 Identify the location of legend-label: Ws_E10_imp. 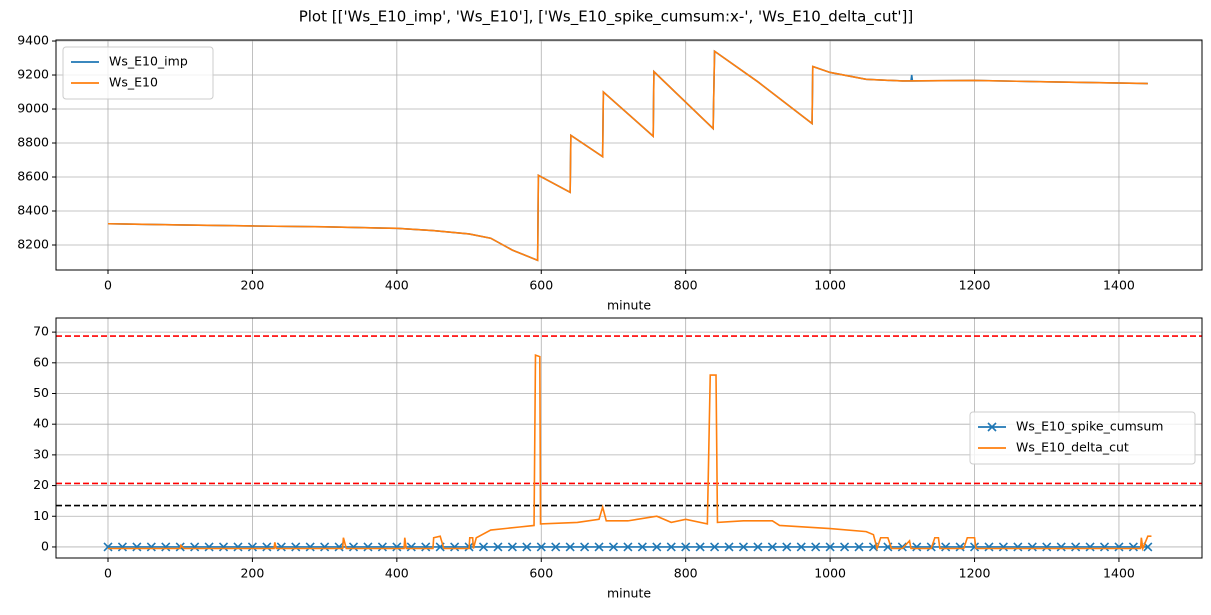
(148, 61).